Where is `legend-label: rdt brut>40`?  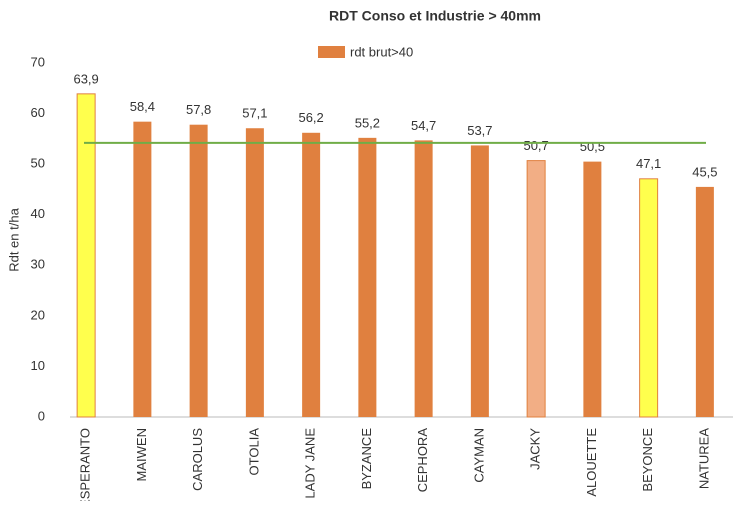
legend-label: rdt brut>40 is located at coordinates (381, 51).